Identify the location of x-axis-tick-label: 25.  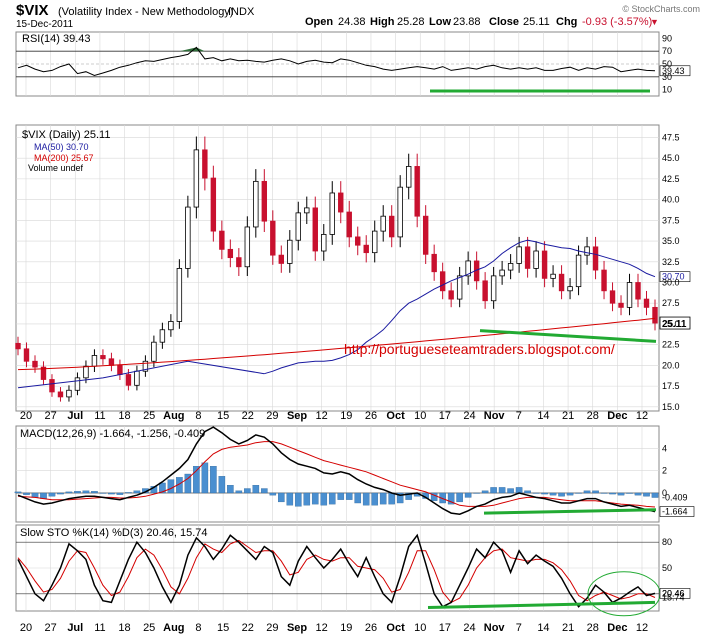
(149, 416).